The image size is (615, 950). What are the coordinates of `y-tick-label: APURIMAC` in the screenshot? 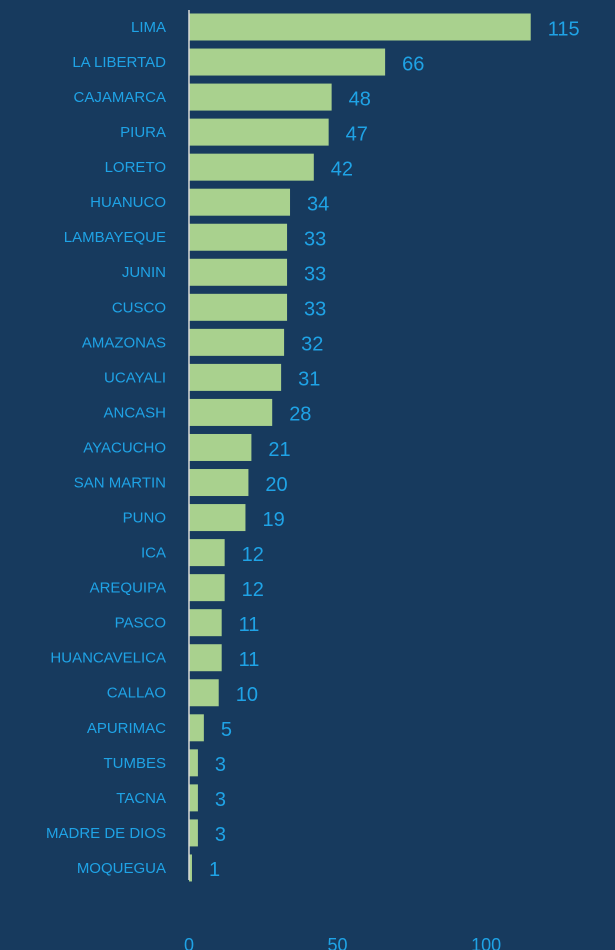 It's located at (126, 728).